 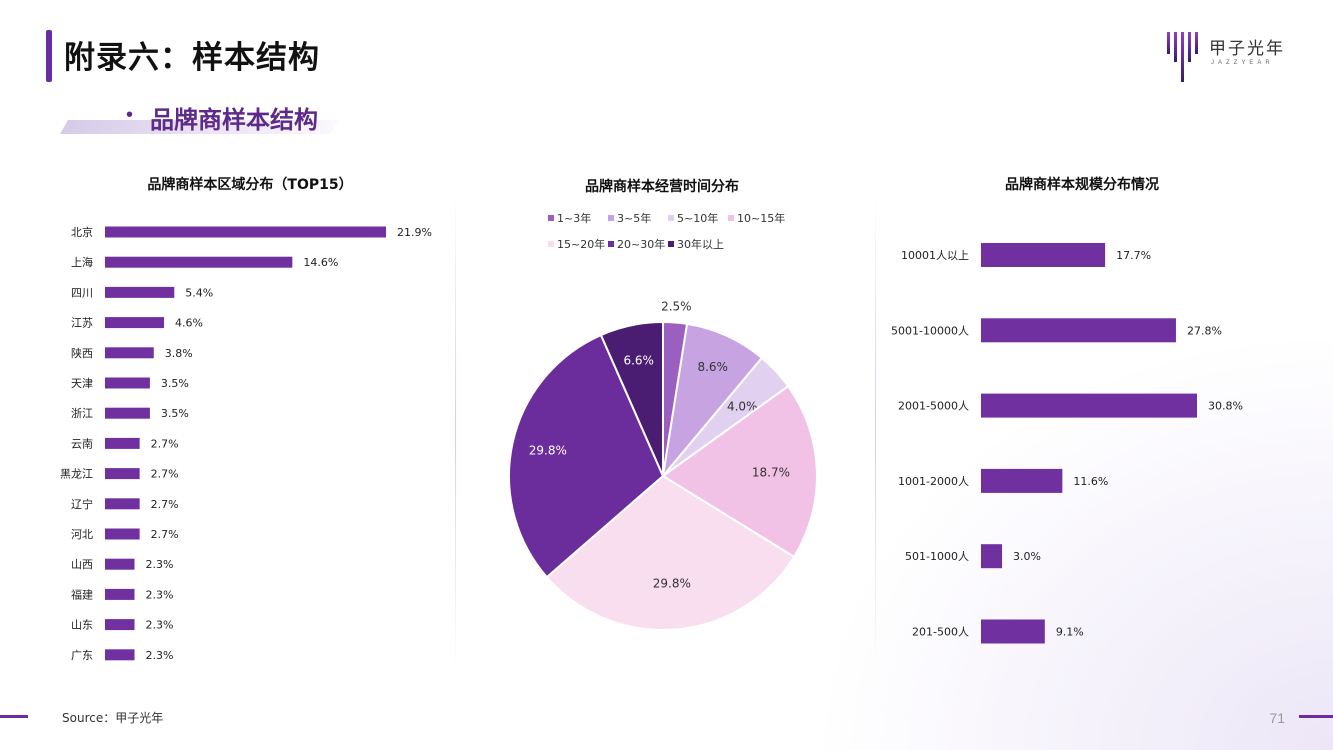 What do you see at coordinates (82, 655) in the screenshot?
I see `region-category-label: 广东` at bounding box center [82, 655].